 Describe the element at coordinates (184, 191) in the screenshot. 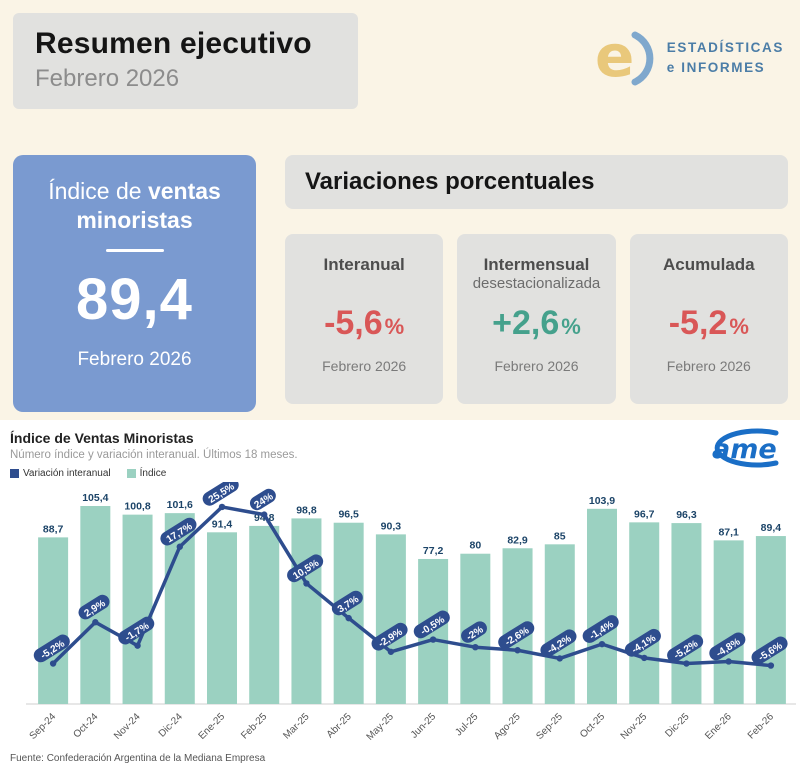

I see `index-title-bold: ventas` at that location.